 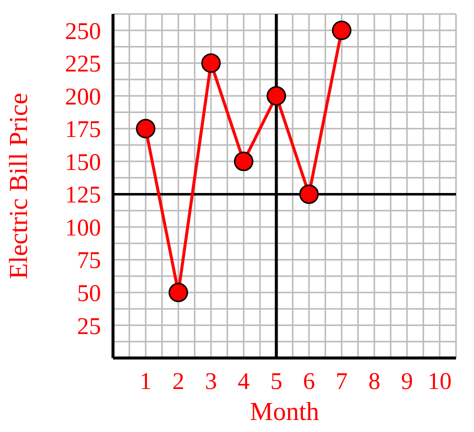 I want to click on y-tick-label: 225, so click(x=83, y=65).